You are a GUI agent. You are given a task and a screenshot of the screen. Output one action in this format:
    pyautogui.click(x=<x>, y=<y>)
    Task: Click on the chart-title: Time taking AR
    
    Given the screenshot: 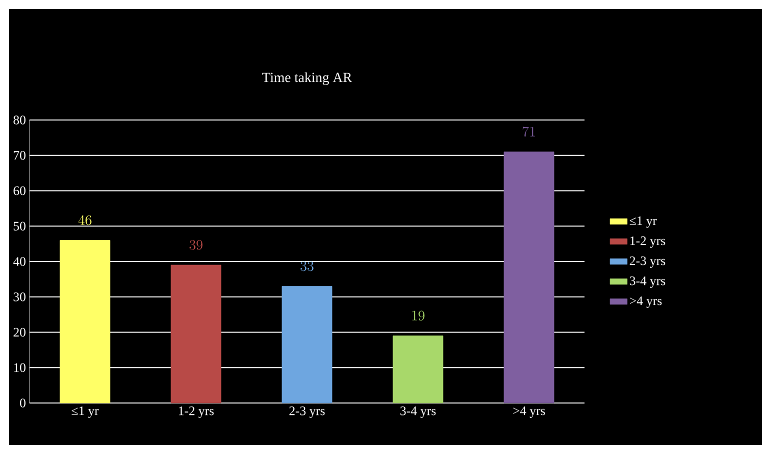 What is the action you would take?
    pyautogui.click(x=307, y=79)
    